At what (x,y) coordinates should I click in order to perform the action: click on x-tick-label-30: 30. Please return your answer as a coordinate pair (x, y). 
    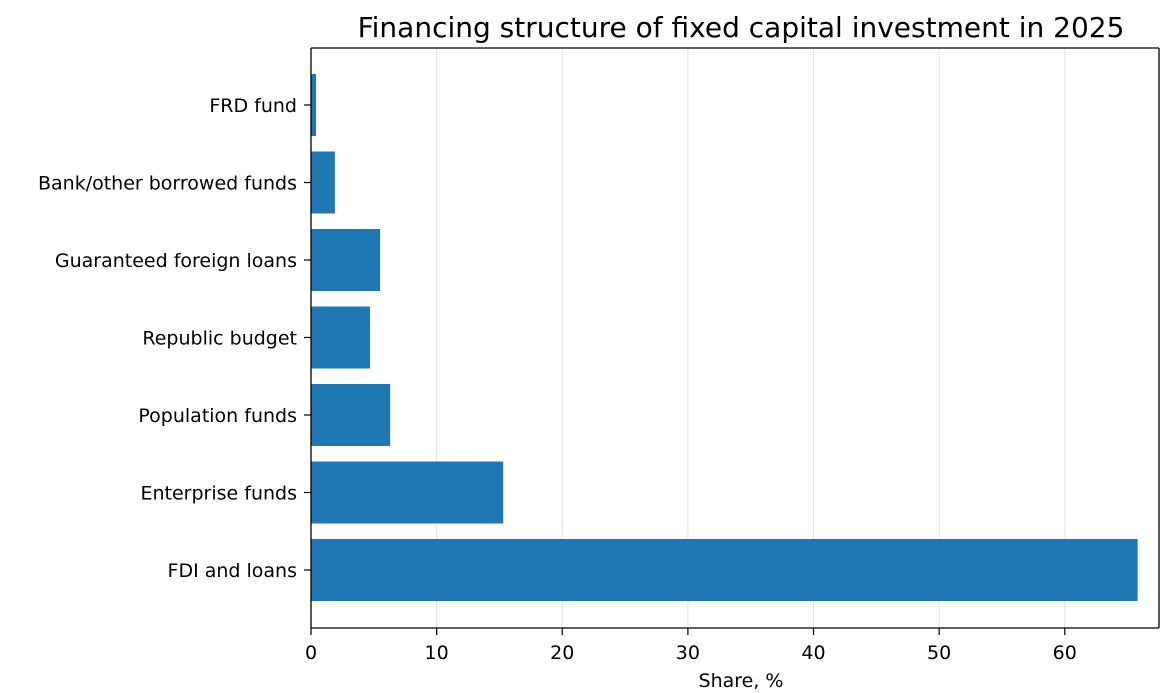
    Looking at the image, I should click on (688, 653).